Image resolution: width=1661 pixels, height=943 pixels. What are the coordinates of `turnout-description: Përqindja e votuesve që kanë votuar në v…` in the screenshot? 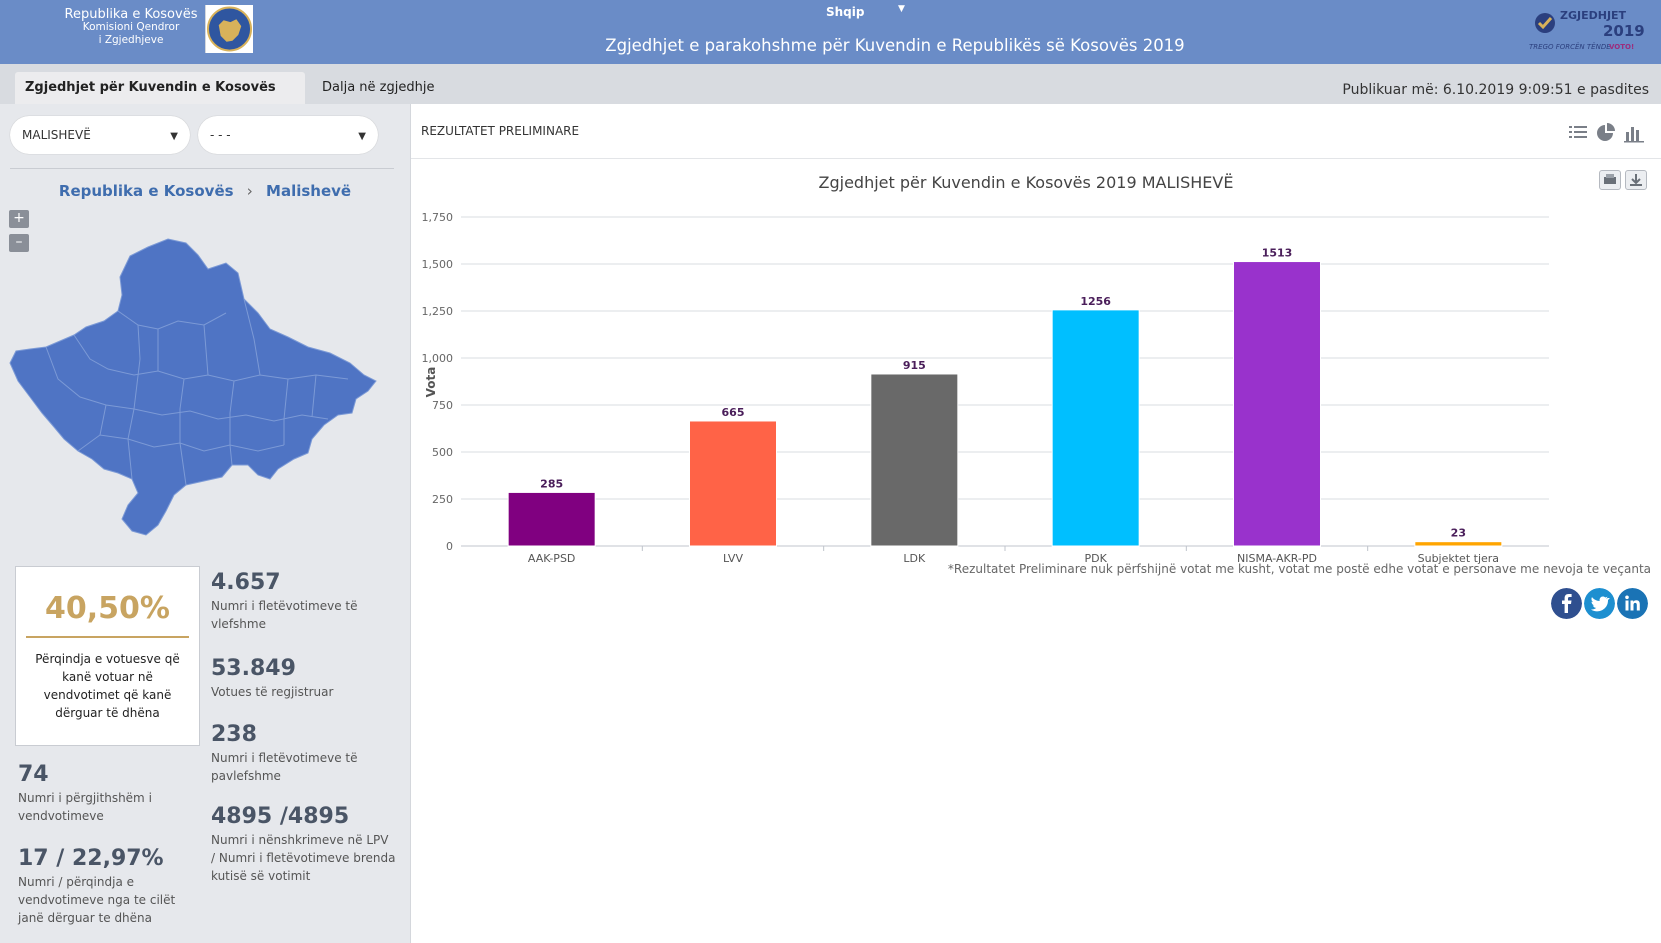 It's located at (107, 686).